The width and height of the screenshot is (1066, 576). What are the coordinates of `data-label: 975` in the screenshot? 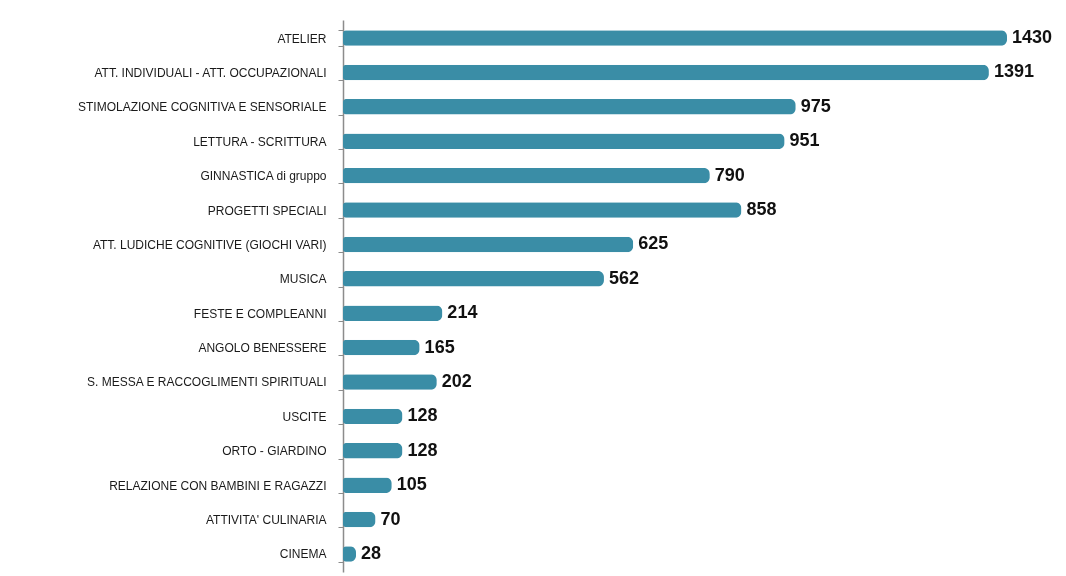 It's located at (815, 105).